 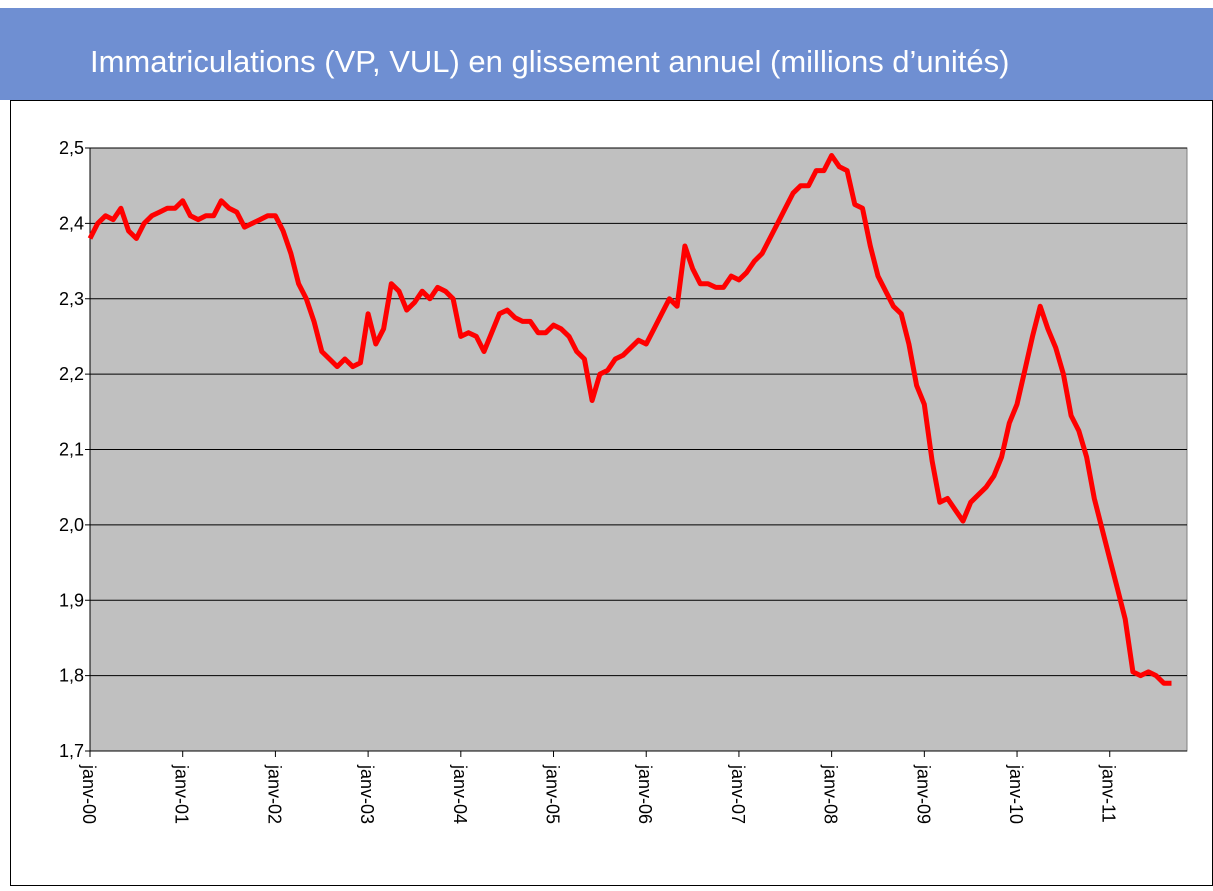 What do you see at coordinates (1109, 793) in the screenshot?
I see `x-tick-label: janv-11` at bounding box center [1109, 793].